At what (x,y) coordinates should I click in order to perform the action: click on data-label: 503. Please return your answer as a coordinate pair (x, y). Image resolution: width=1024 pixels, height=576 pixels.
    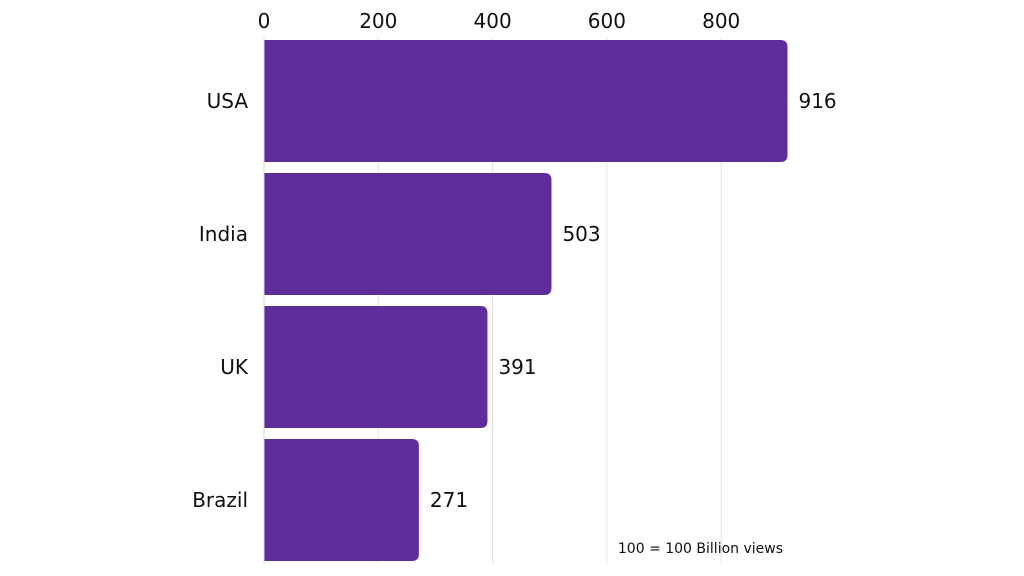
    Looking at the image, I should click on (581, 234).